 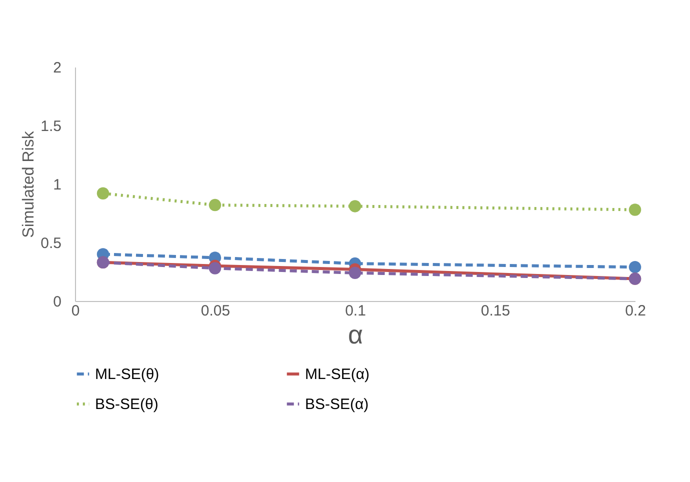 I want to click on x-tick-label: 0.05, so click(x=215, y=311).